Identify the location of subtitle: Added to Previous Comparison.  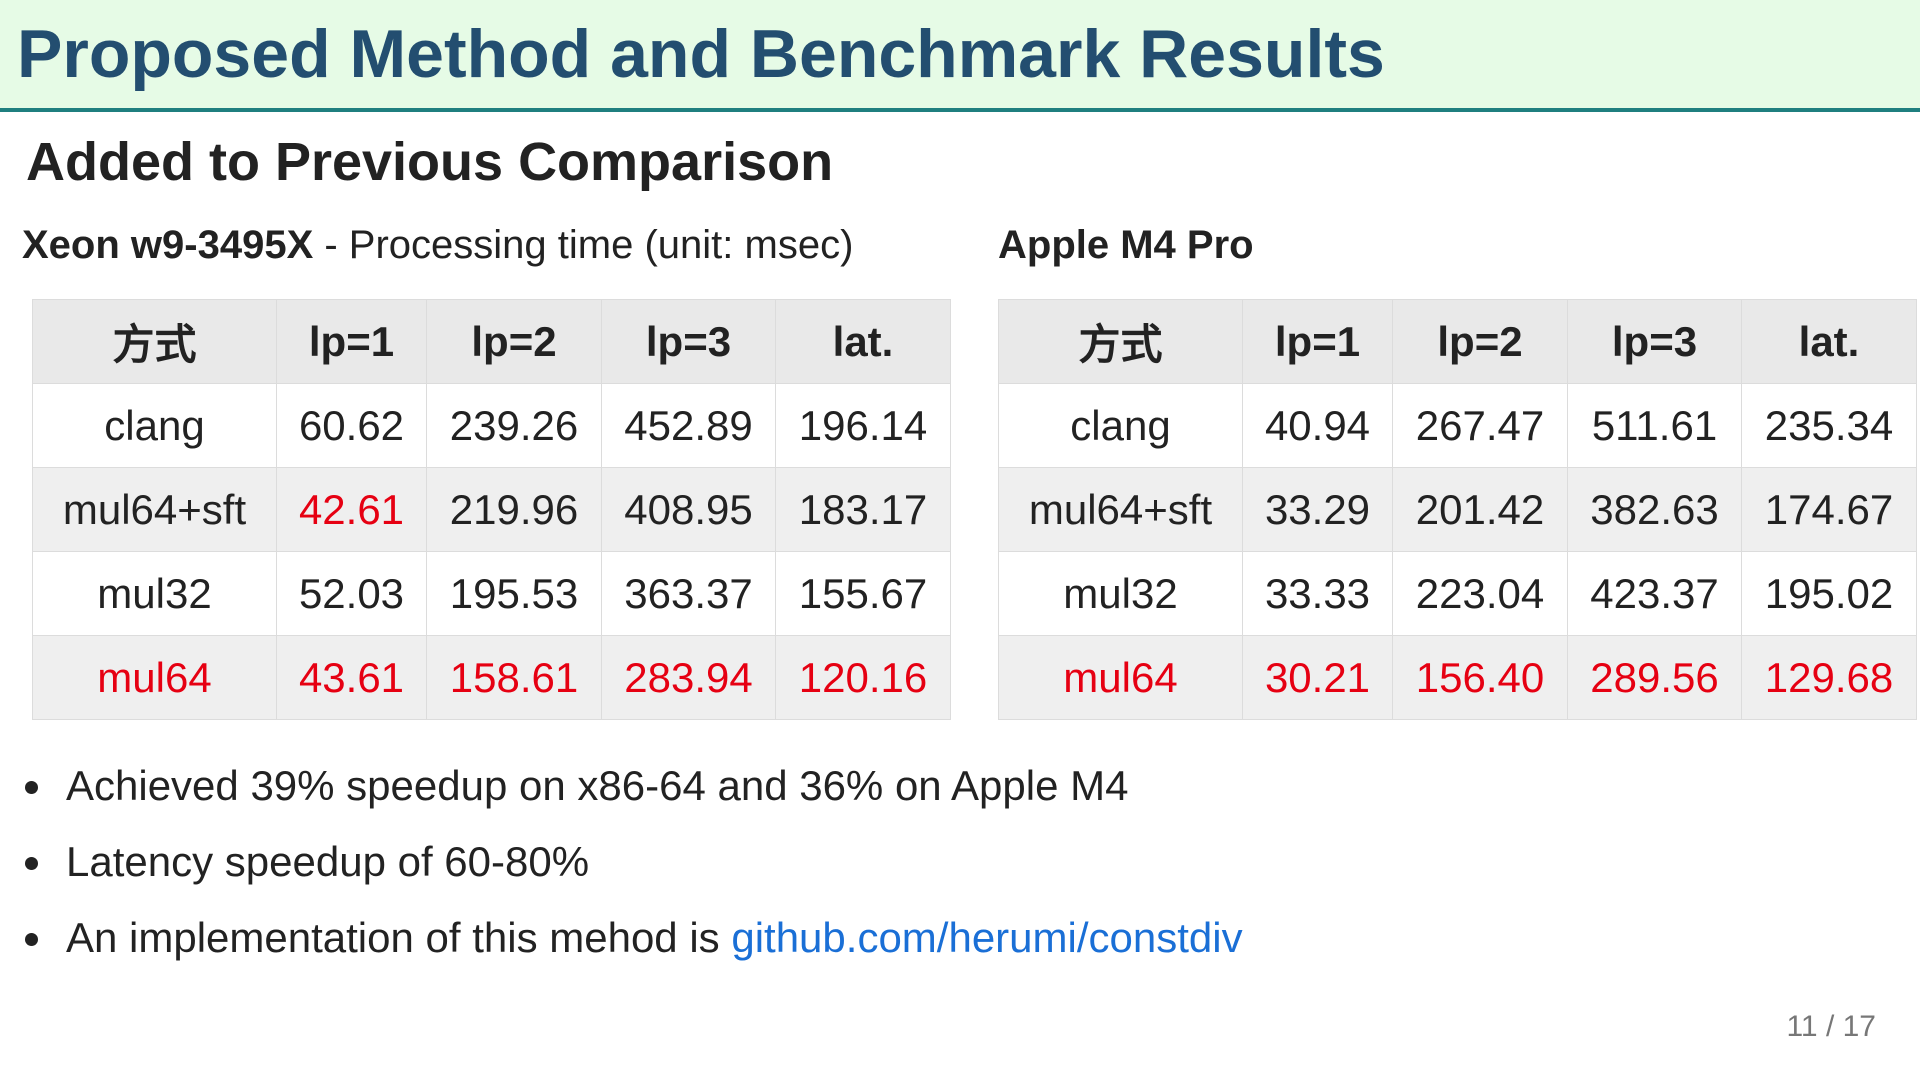
(430, 162).